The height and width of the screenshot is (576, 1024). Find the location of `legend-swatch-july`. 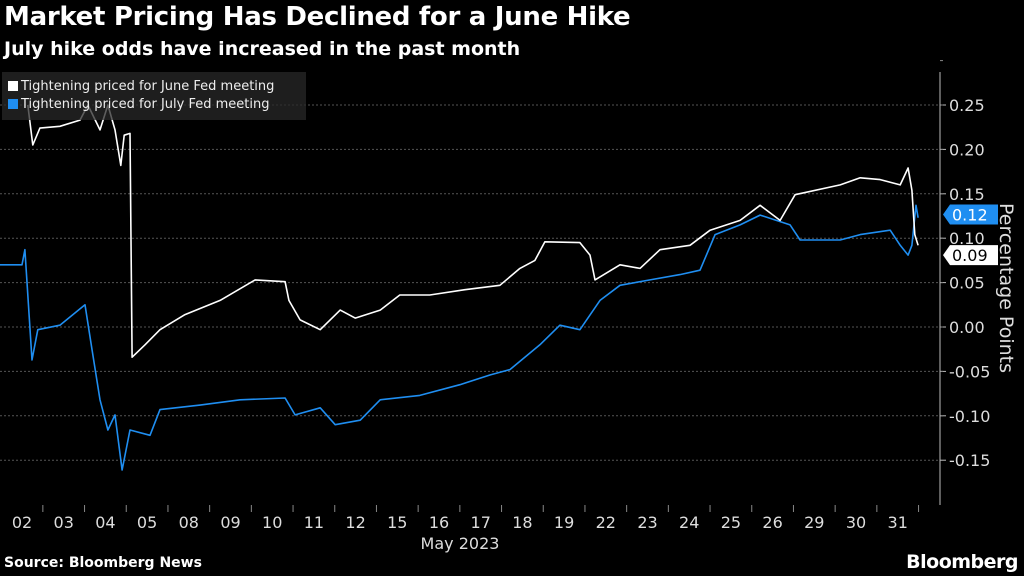

legend-swatch-july is located at coordinates (13, 104).